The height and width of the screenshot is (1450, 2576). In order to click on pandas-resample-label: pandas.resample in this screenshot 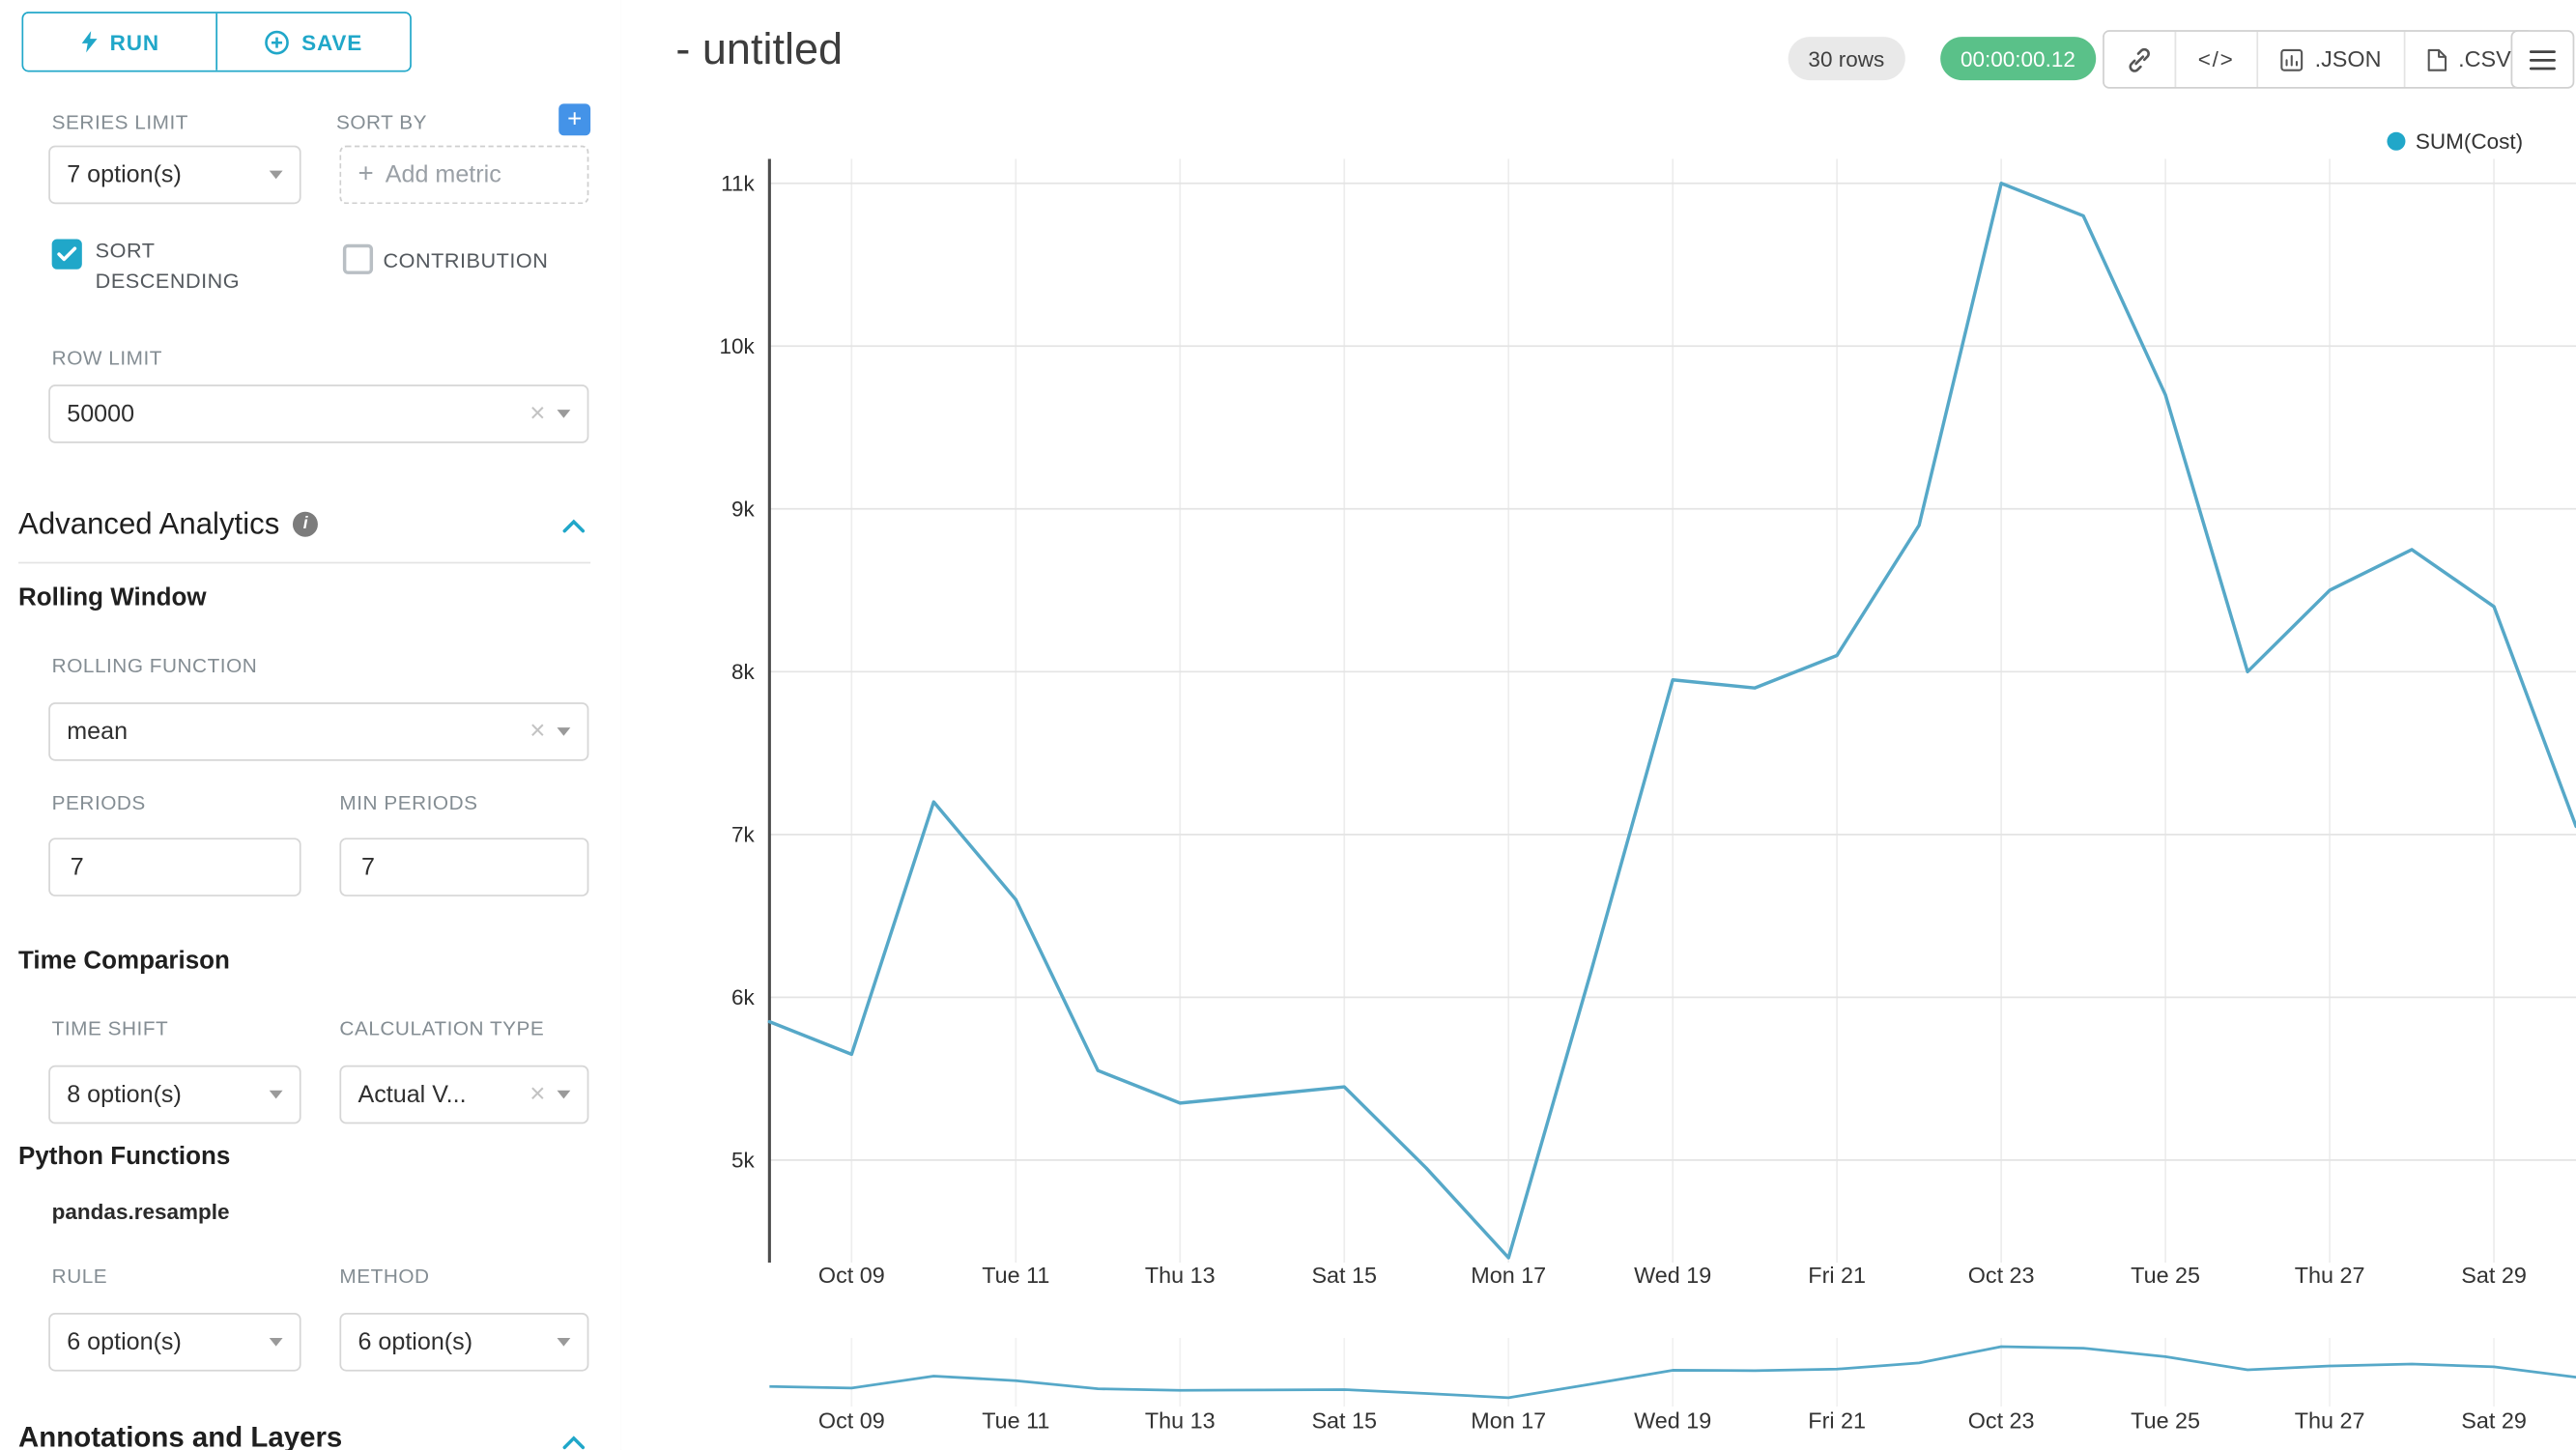, I will do `click(141, 1212)`.